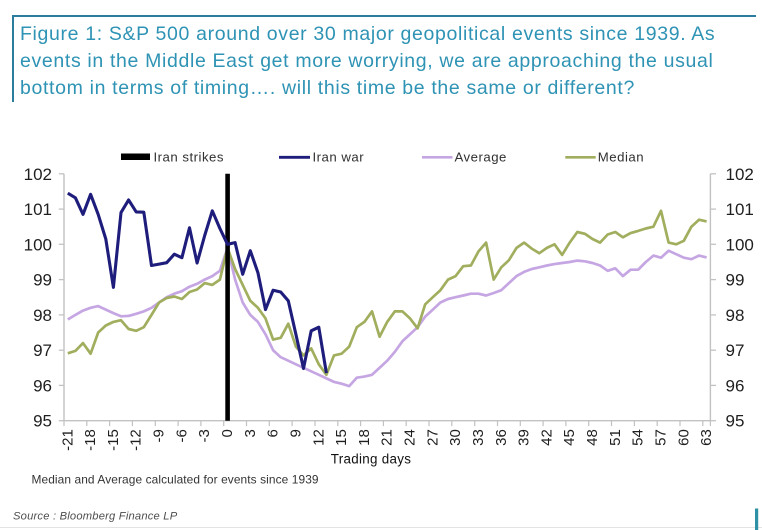 The image size is (762, 530). I want to click on svg-text: 33, so click(478, 437).